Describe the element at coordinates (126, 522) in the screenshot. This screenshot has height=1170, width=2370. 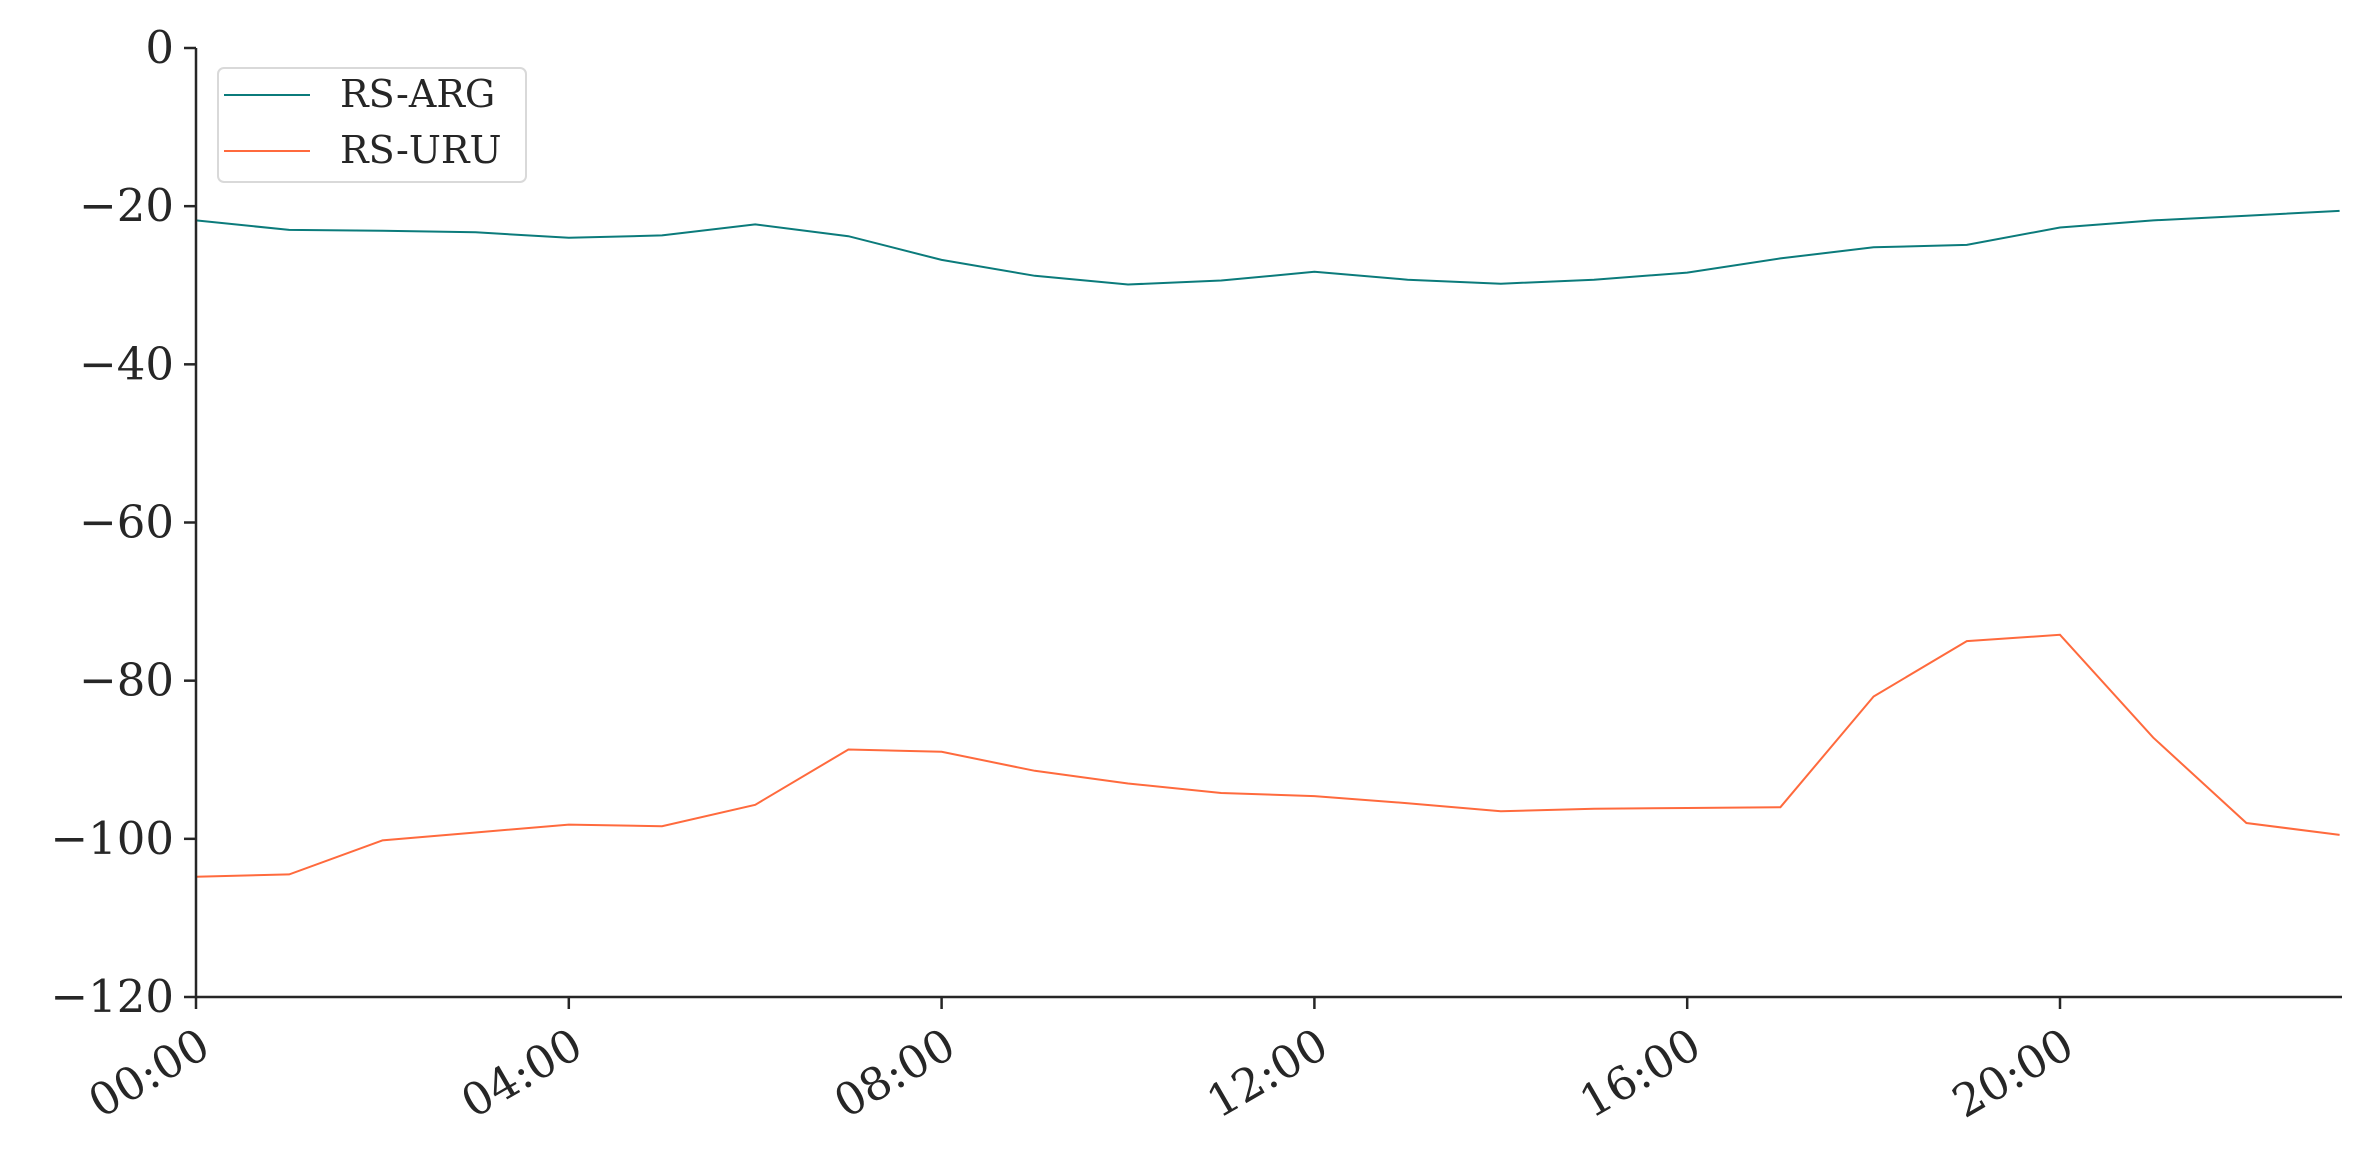
I see `y-tick-label: −60` at that location.